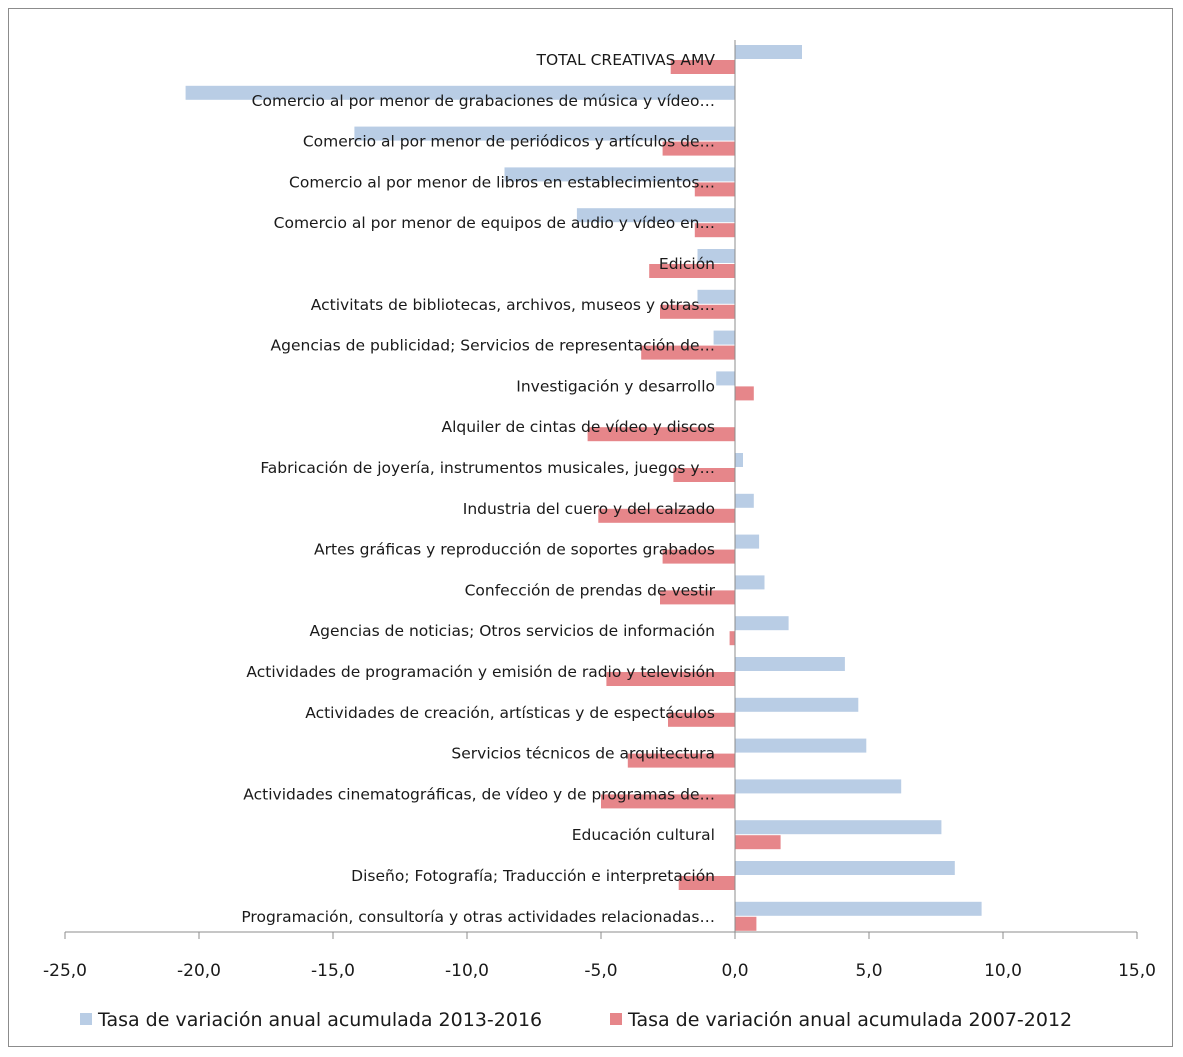 The image size is (1183, 1057). Describe the element at coordinates (600, 971) in the screenshot. I see `x-tick-label: -5,0` at that location.